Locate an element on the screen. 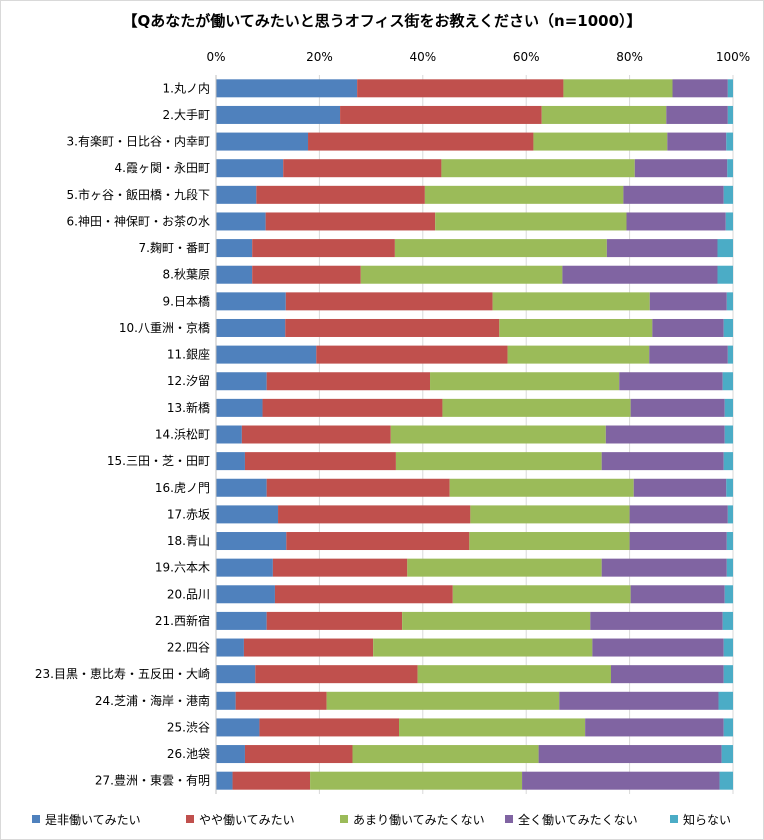 This screenshot has width=764, height=840. category-label: 4.霞ヶ関・永田町 is located at coordinates (162, 168).